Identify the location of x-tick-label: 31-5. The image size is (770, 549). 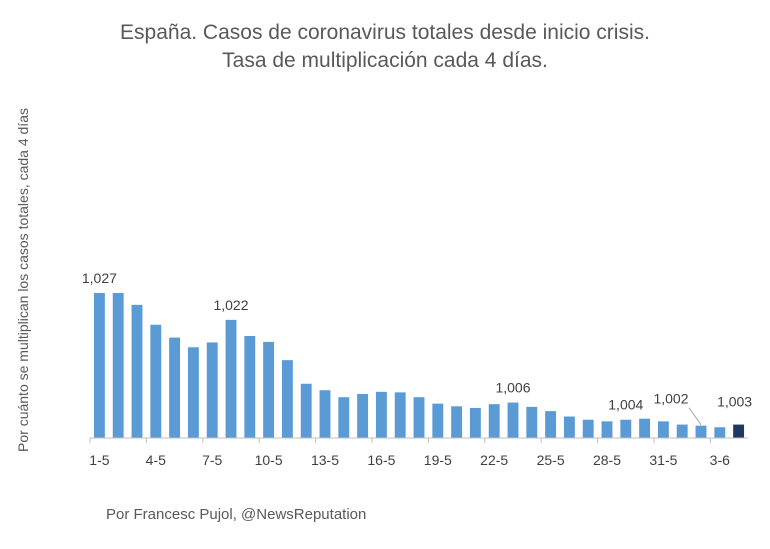
(663, 460).